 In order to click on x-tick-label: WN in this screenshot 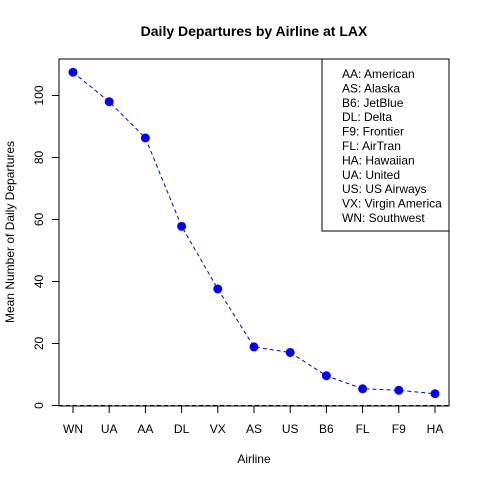, I will do `click(73, 429)`.